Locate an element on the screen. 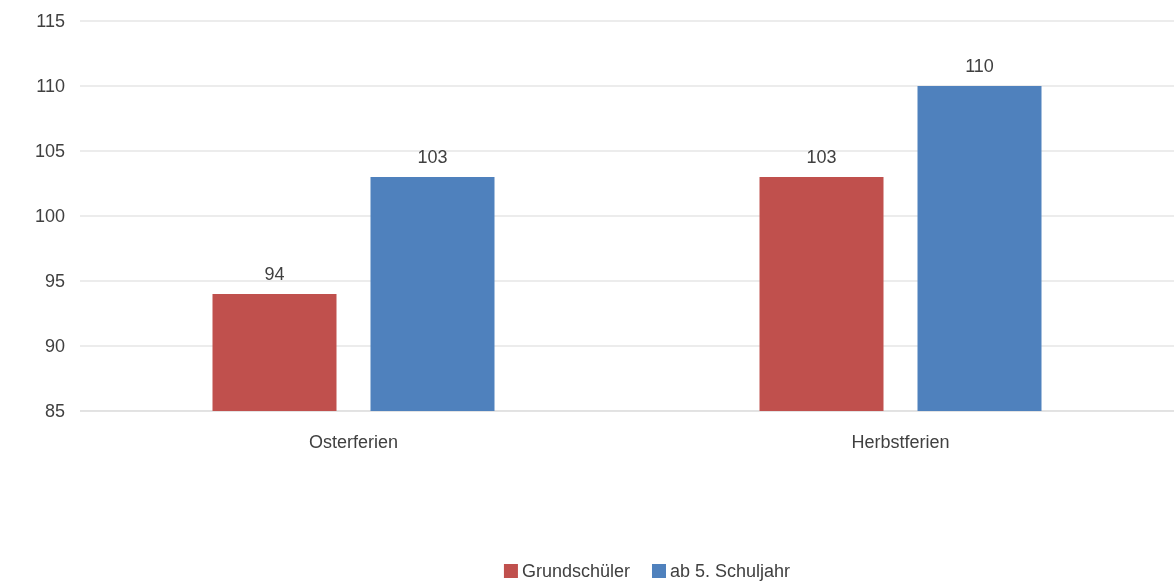  y-tick-label: 95 is located at coordinates (54, 281).